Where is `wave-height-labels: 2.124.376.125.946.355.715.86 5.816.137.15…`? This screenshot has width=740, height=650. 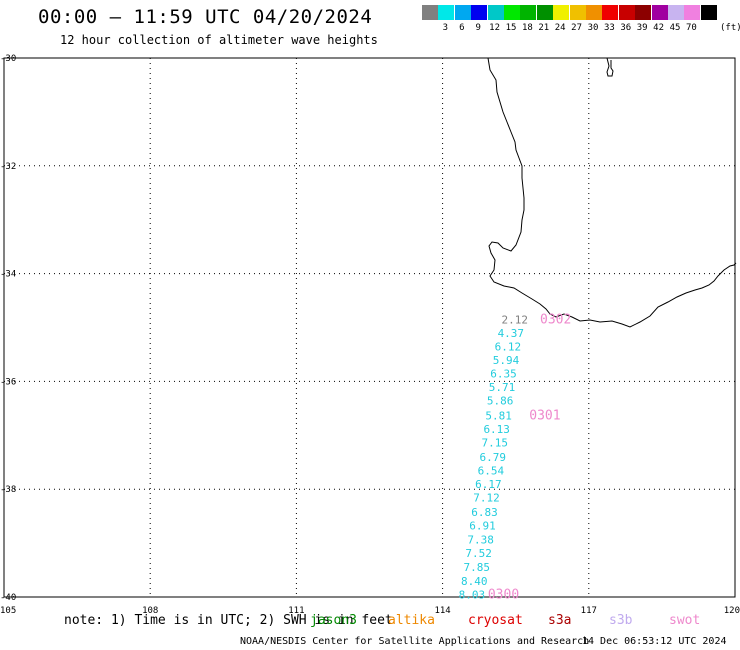 wave-height-labels: 2.124.376.125.946.355.715.86 5.816.137.15… is located at coordinates (493, 457).